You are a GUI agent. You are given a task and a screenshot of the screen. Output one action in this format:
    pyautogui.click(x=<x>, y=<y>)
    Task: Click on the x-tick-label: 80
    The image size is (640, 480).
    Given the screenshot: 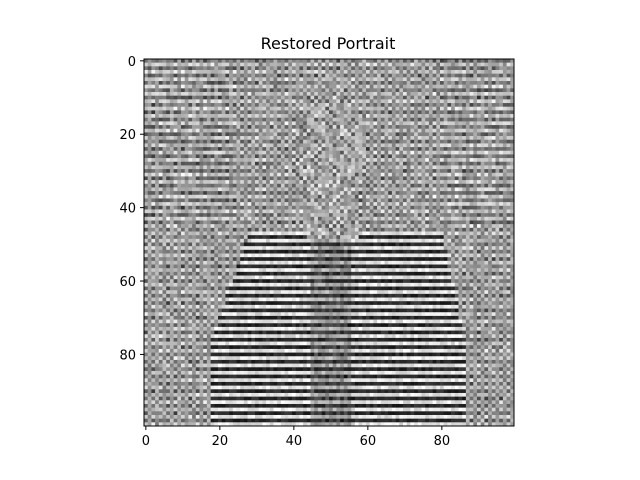 What is the action you would take?
    pyautogui.click(x=442, y=441)
    